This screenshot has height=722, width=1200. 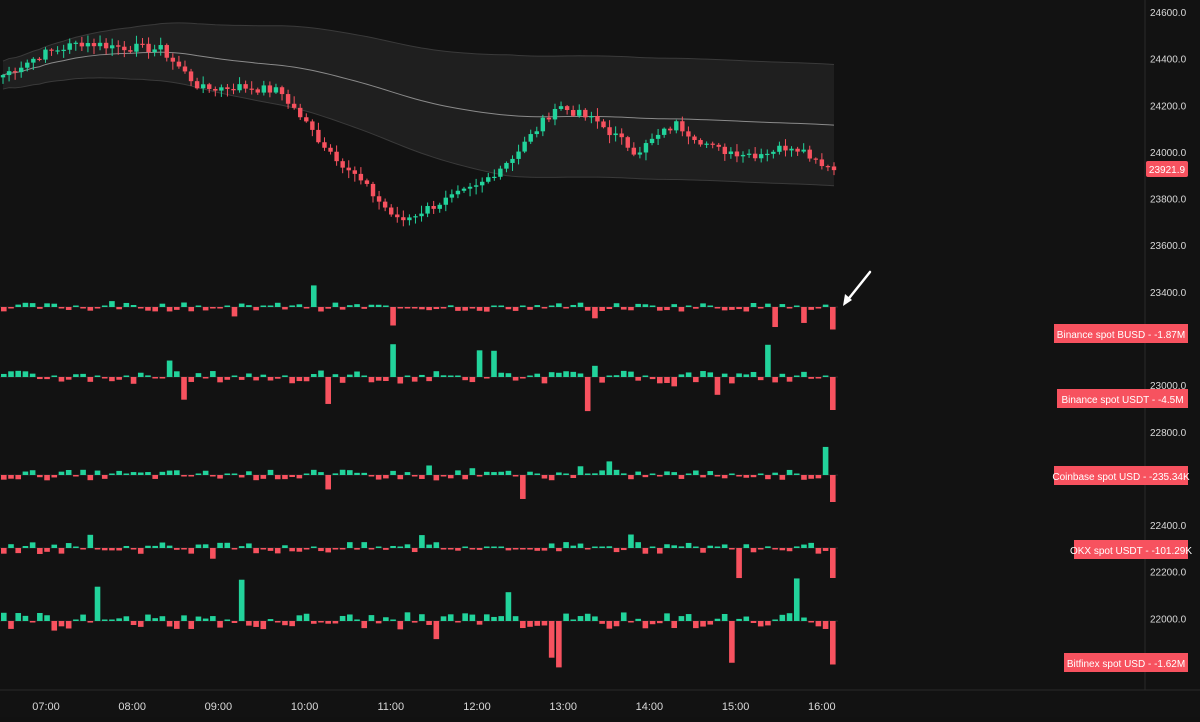 What do you see at coordinates (847, 300) in the screenshot?
I see `arrow-head-icon` at bounding box center [847, 300].